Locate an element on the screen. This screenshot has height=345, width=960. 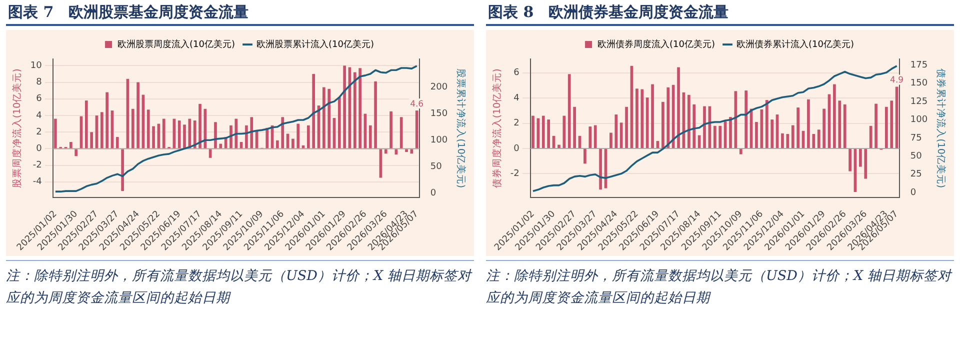
y-tick-label: 4 is located at coordinates (517, 98).